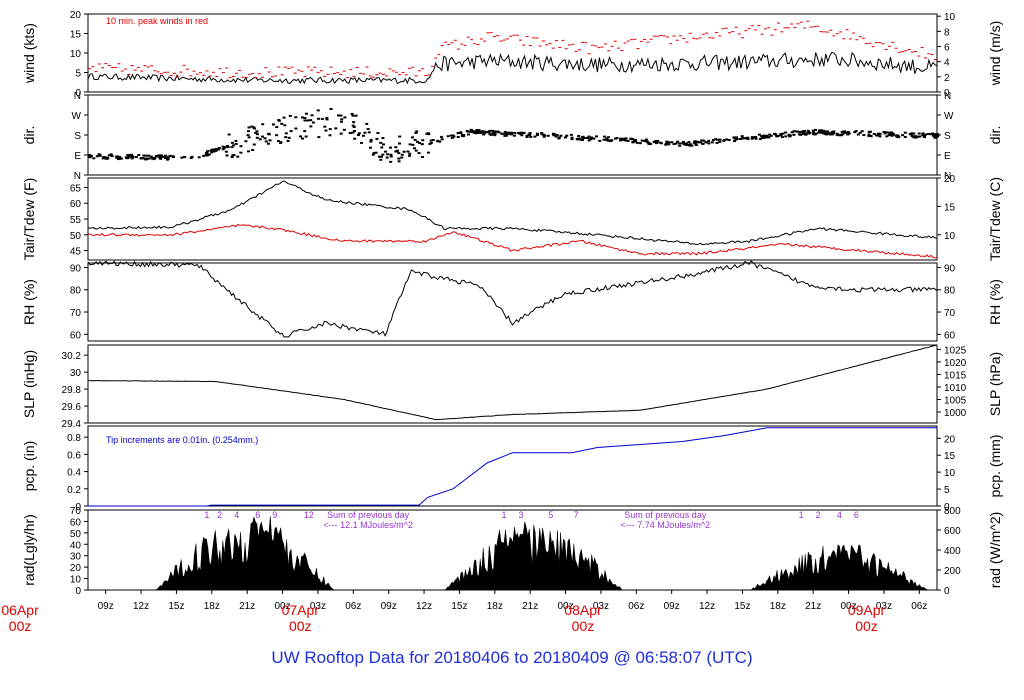  Describe the element at coordinates (955, 400) in the screenshot. I see `y-tick-label-right: 1005` at that location.